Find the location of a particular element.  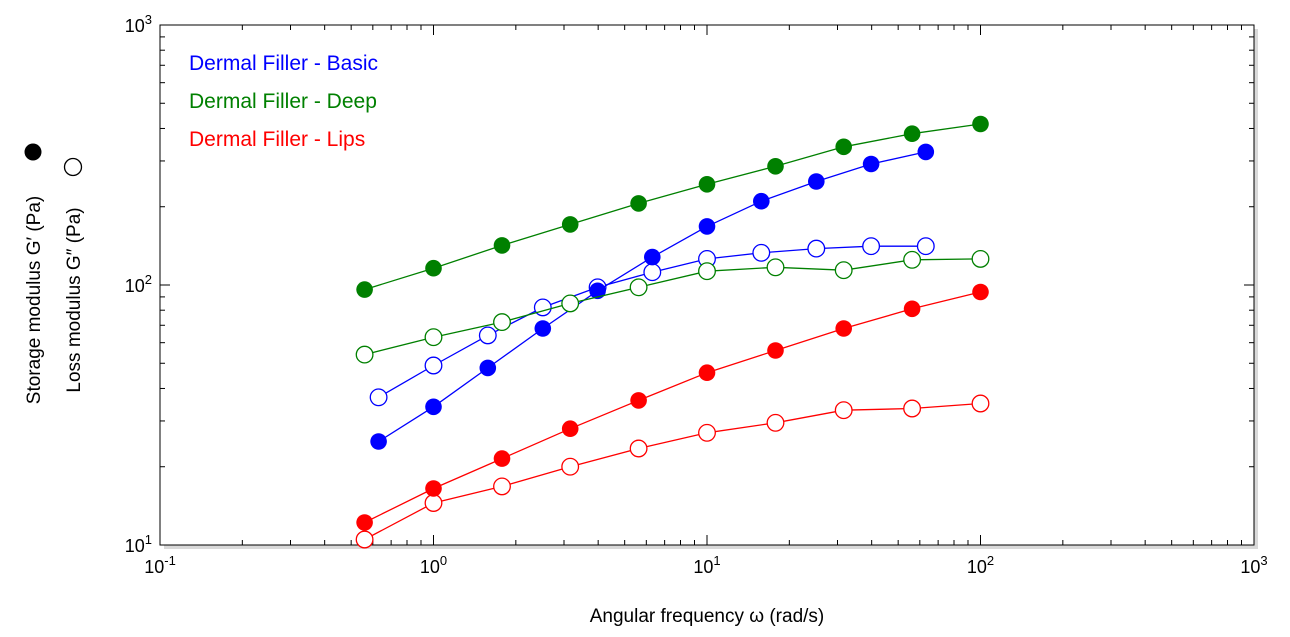

x-tick-label: 10⁻¹ is located at coordinates (160, 565).